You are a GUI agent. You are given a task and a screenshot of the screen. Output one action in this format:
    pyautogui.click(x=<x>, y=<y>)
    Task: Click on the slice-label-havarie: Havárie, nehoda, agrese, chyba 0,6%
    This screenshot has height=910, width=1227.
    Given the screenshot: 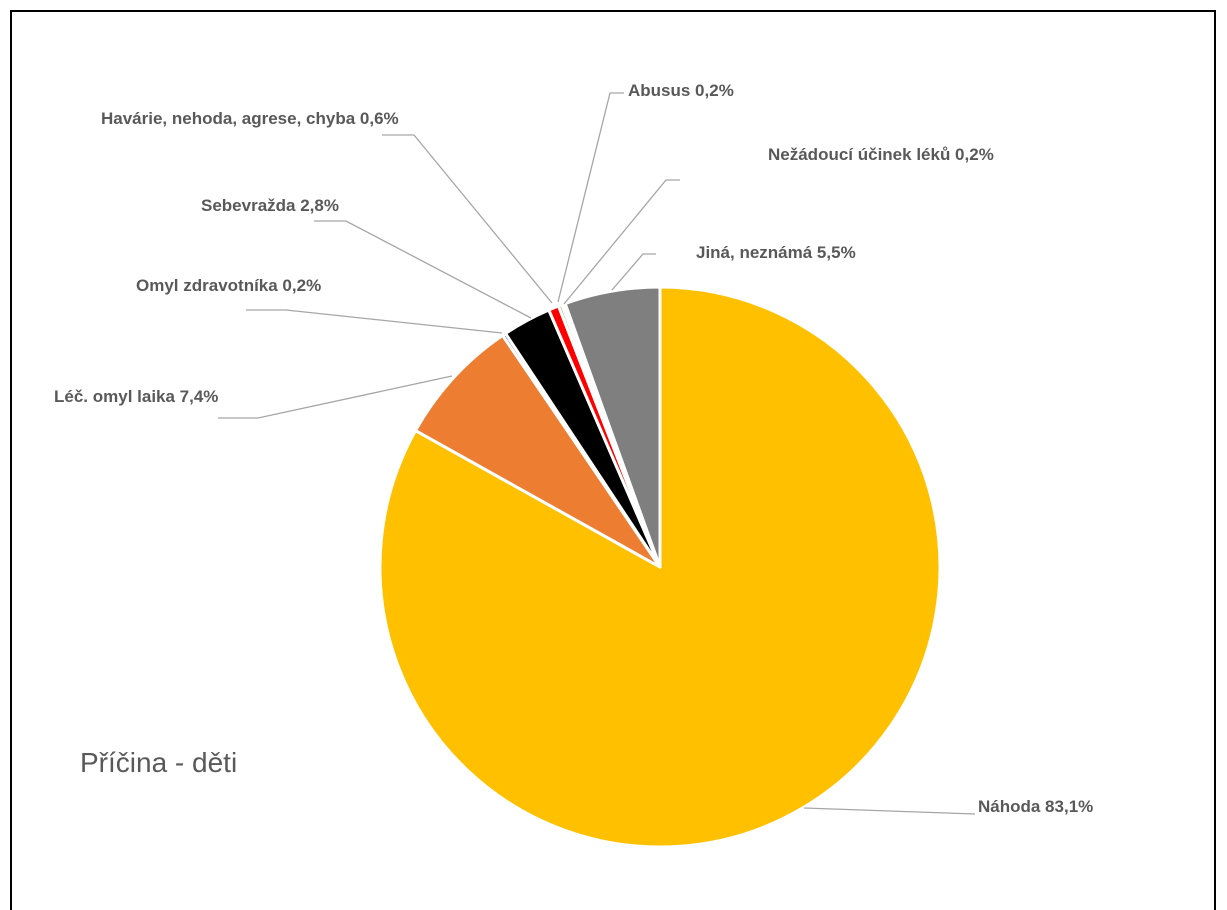 What is the action you would take?
    pyautogui.click(x=250, y=118)
    